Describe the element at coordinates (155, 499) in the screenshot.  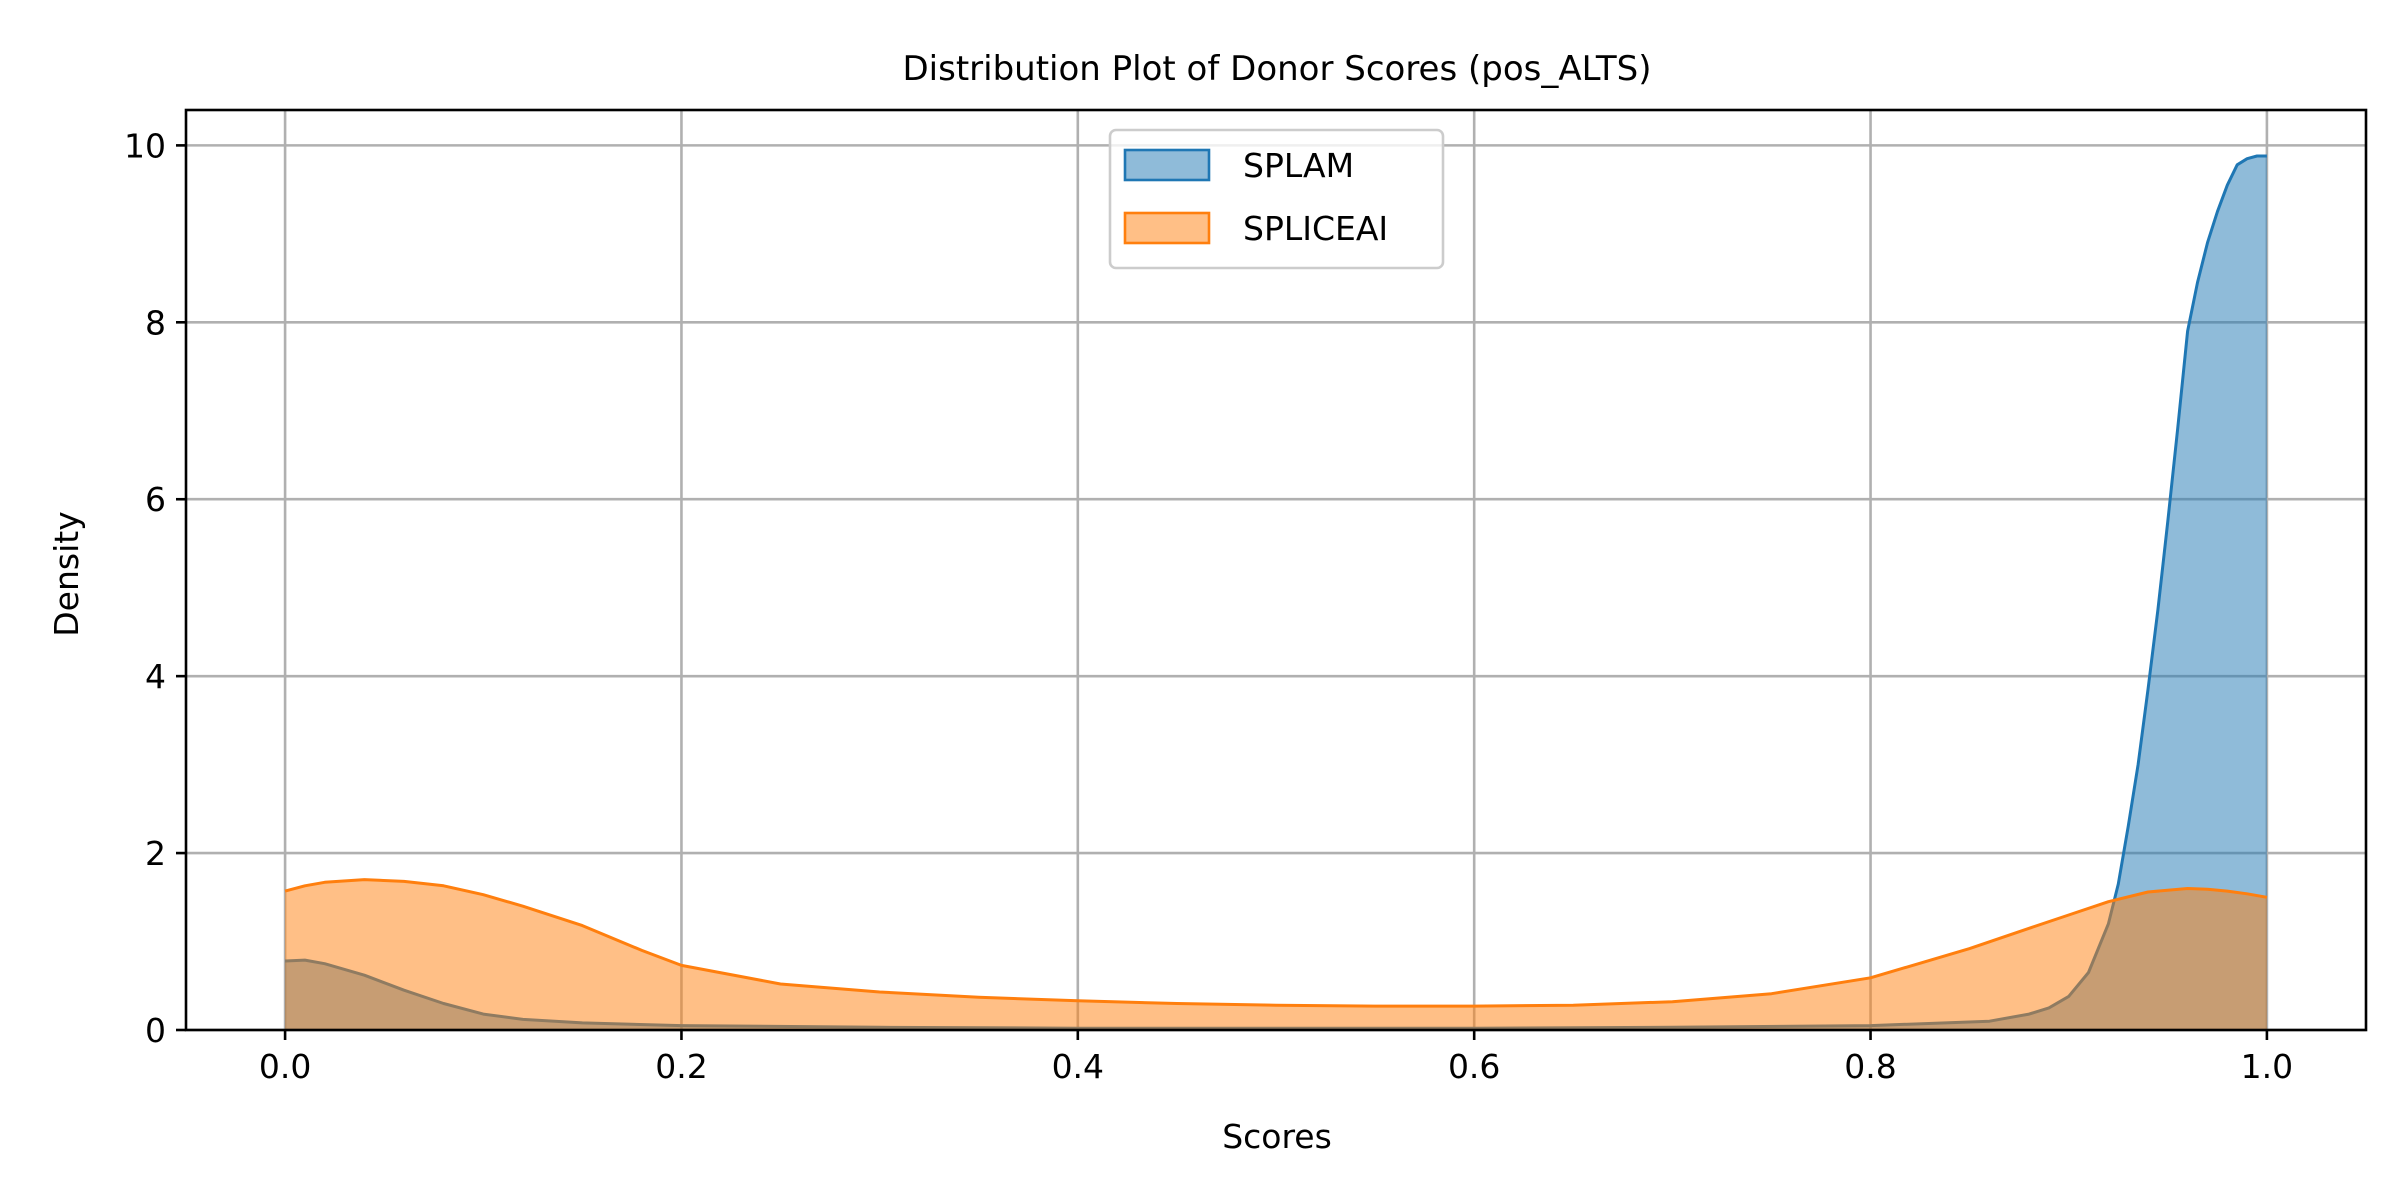
I see `y-tick-label-3: 6` at that location.